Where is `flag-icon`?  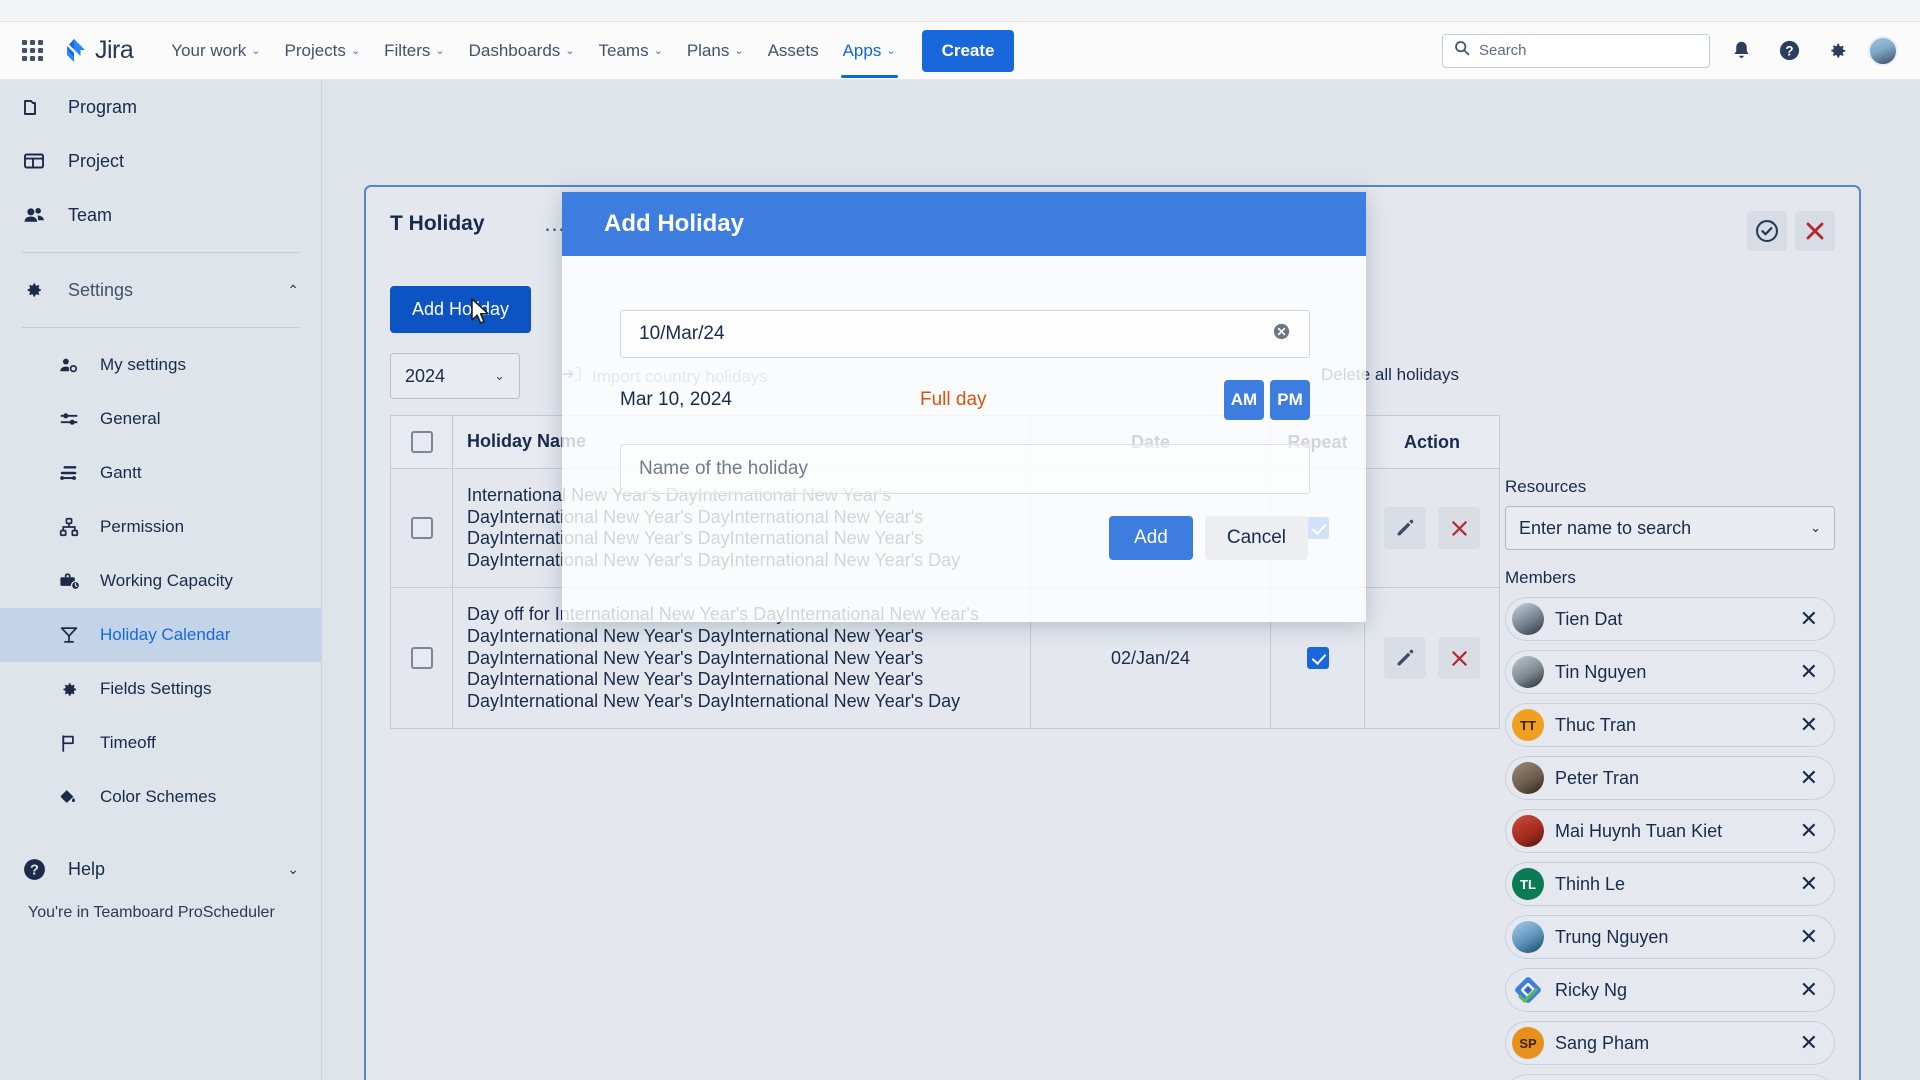
flag-icon is located at coordinates (79, 743).